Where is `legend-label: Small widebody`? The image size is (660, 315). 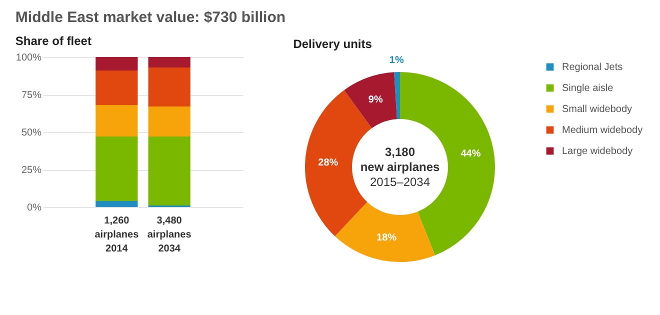 legend-label: Small widebody is located at coordinates (597, 109).